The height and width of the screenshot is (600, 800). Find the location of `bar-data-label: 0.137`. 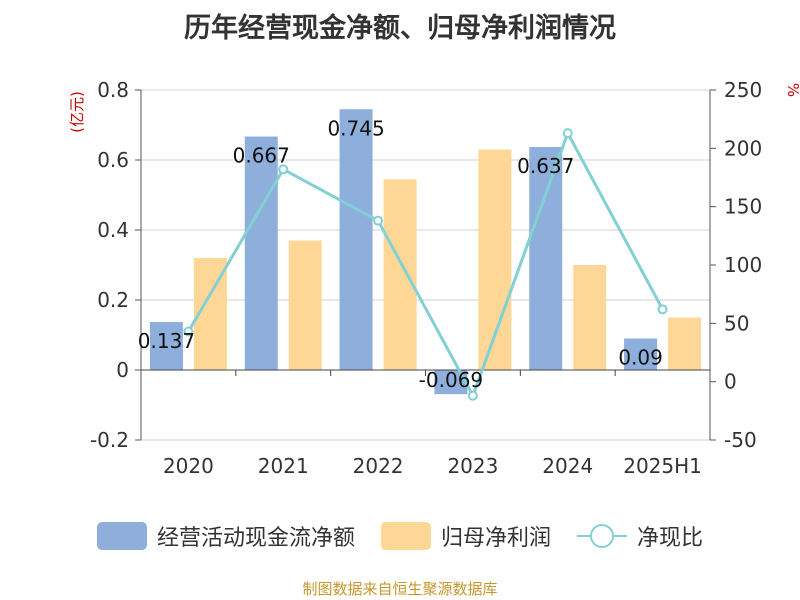

bar-data-label: 0.137 is located at coordinates (166, 341).